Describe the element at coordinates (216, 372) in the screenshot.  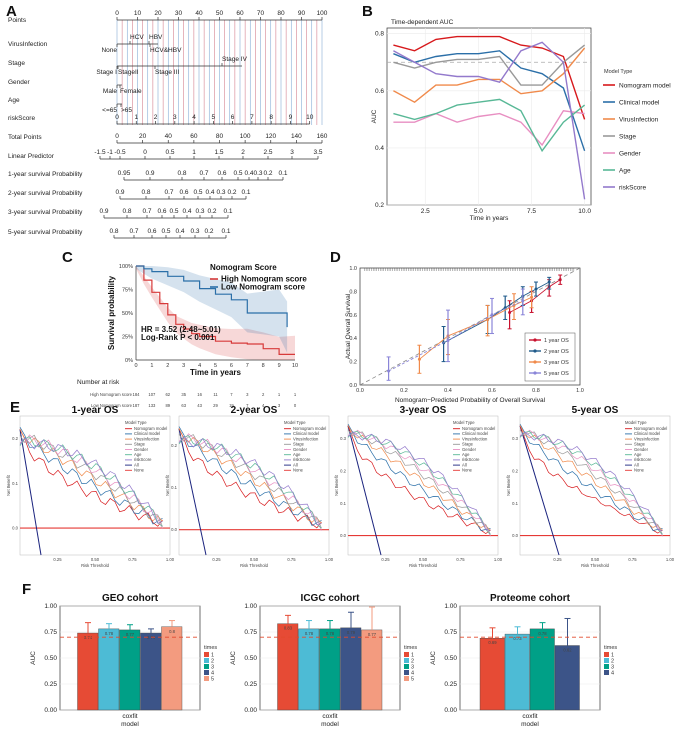
I see `km-x-axis-title: Time in years` at that location.